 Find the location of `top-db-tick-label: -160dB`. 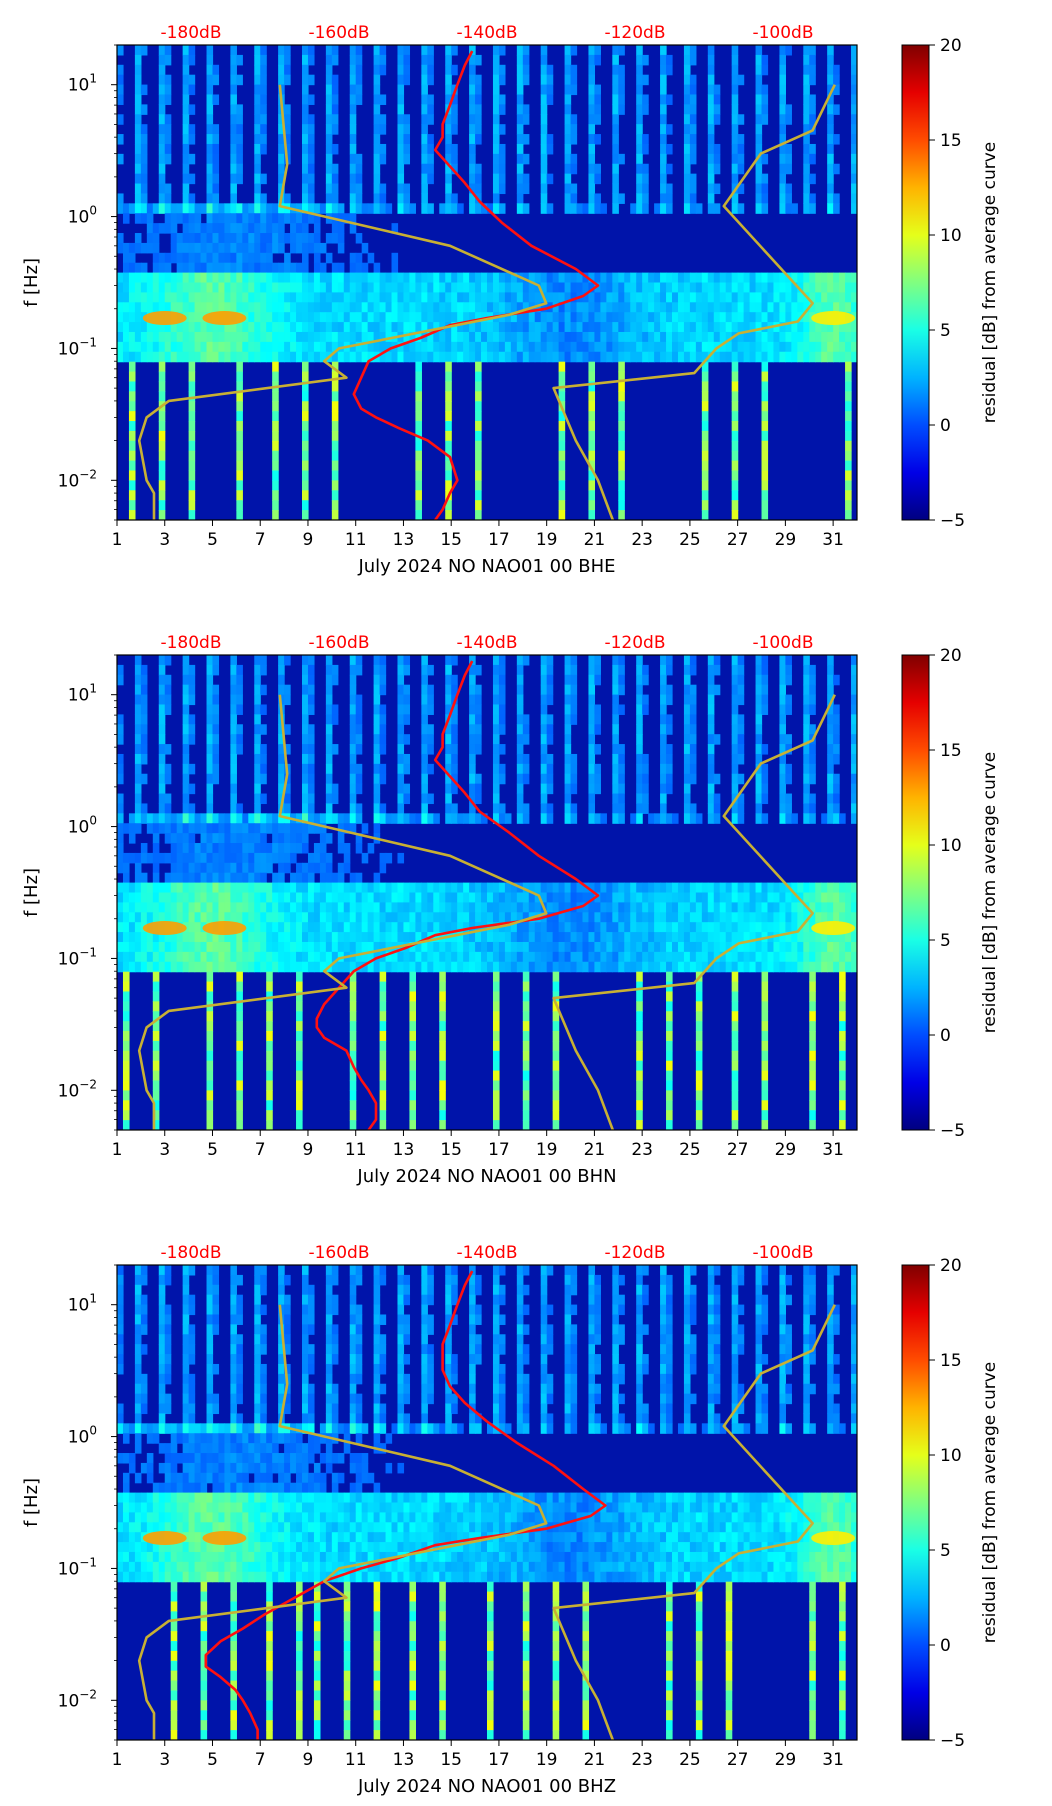

top-db-tick-label: -160dB is located at coordinates (338, 643).